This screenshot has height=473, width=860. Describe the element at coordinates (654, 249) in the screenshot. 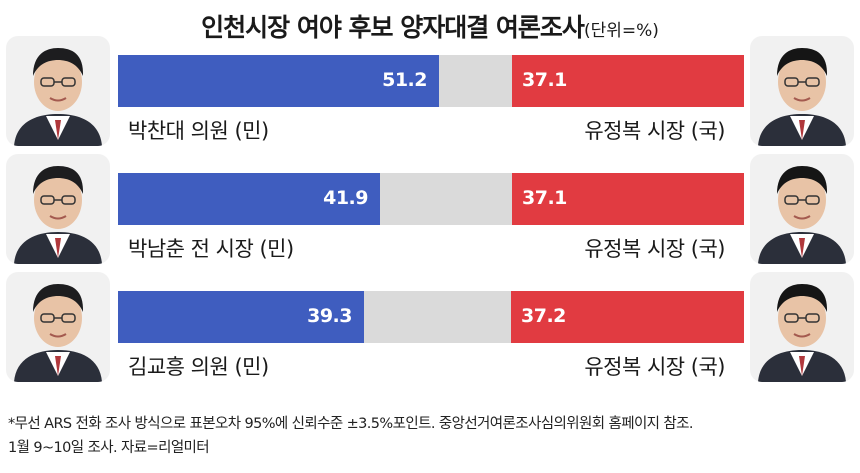

I see `candidate-name-right-2: 유정복 시장 (국)` at that location.